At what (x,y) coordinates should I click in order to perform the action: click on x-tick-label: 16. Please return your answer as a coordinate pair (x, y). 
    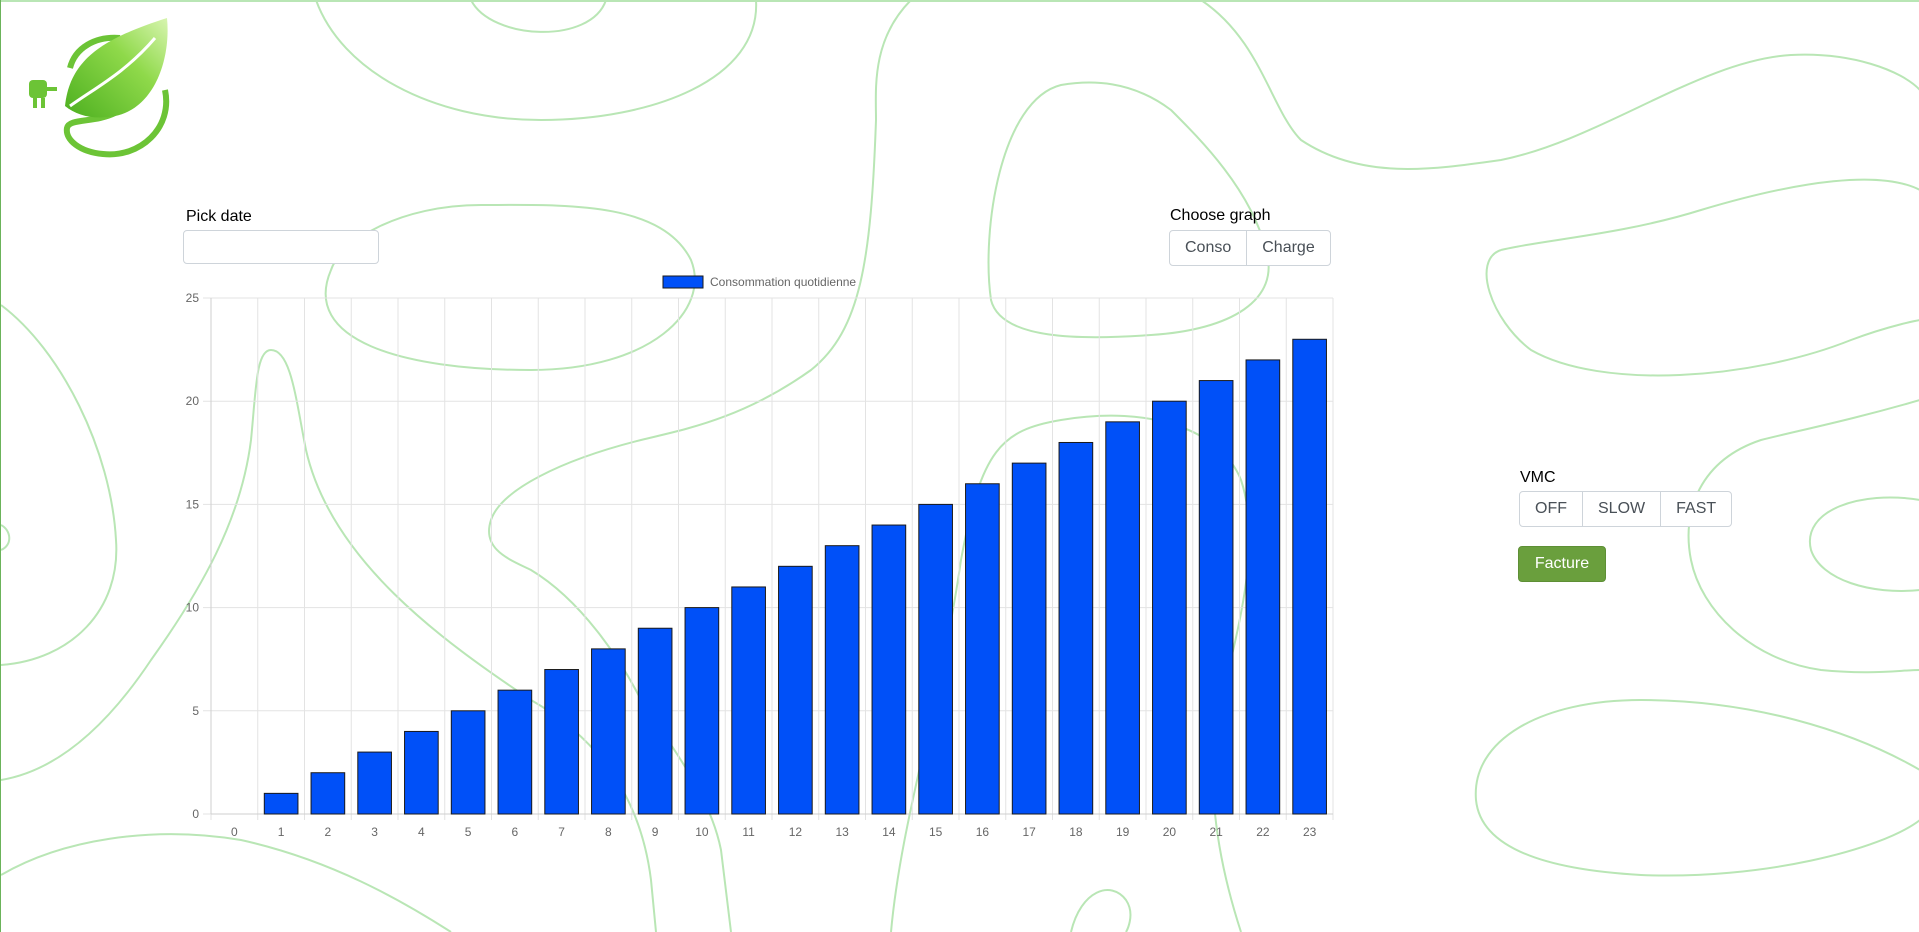
    Looking at the image, I should click on (983, 832).